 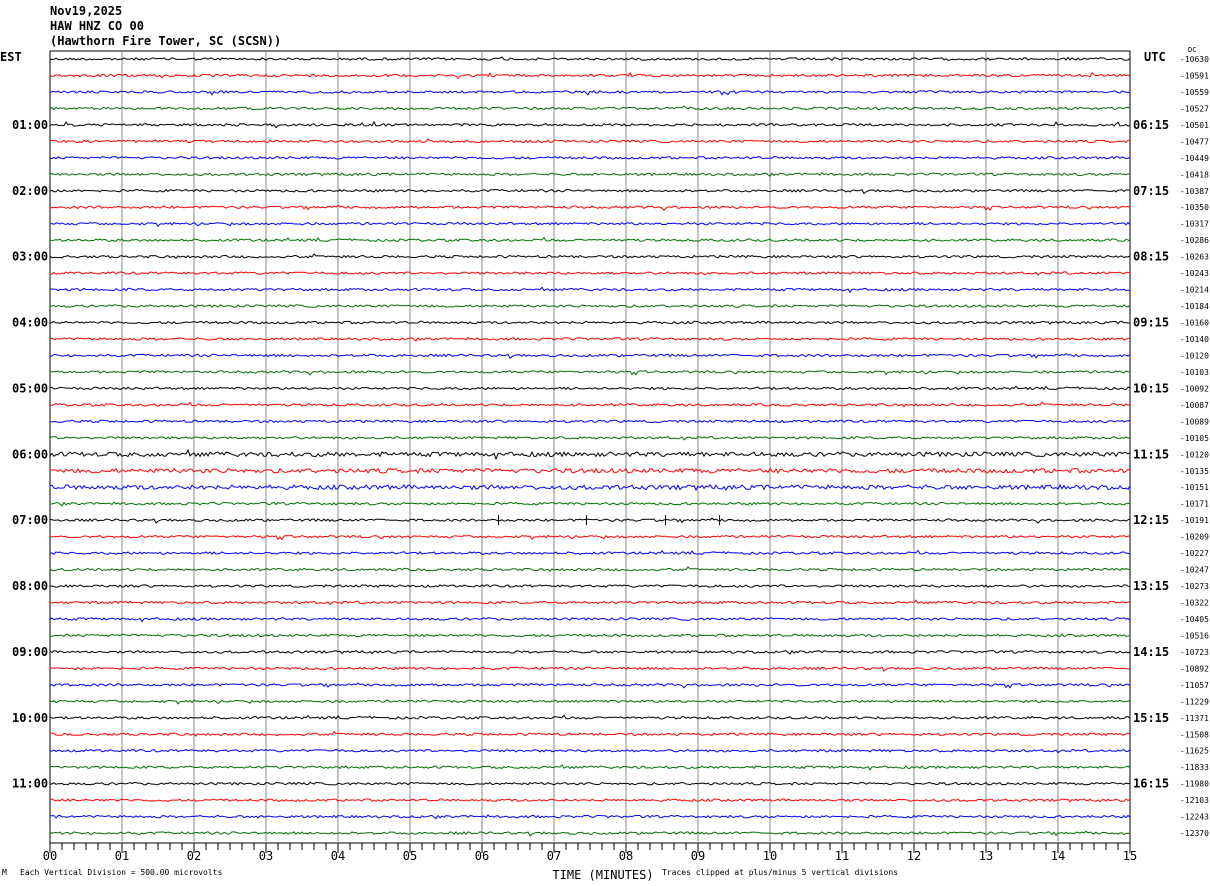 What do you see at coordinates (194, 856) in the screenshot?
I see `x-tick-label: 02` at bounding box center [194, 856].